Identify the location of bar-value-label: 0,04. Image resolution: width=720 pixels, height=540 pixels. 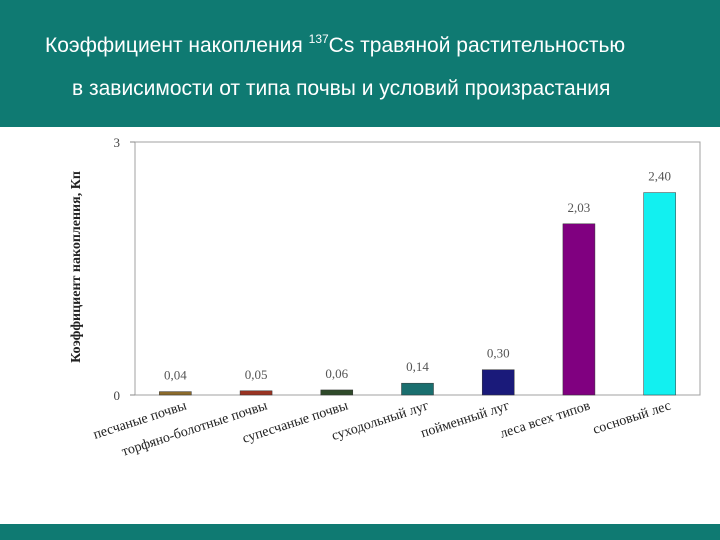
(175, 375).